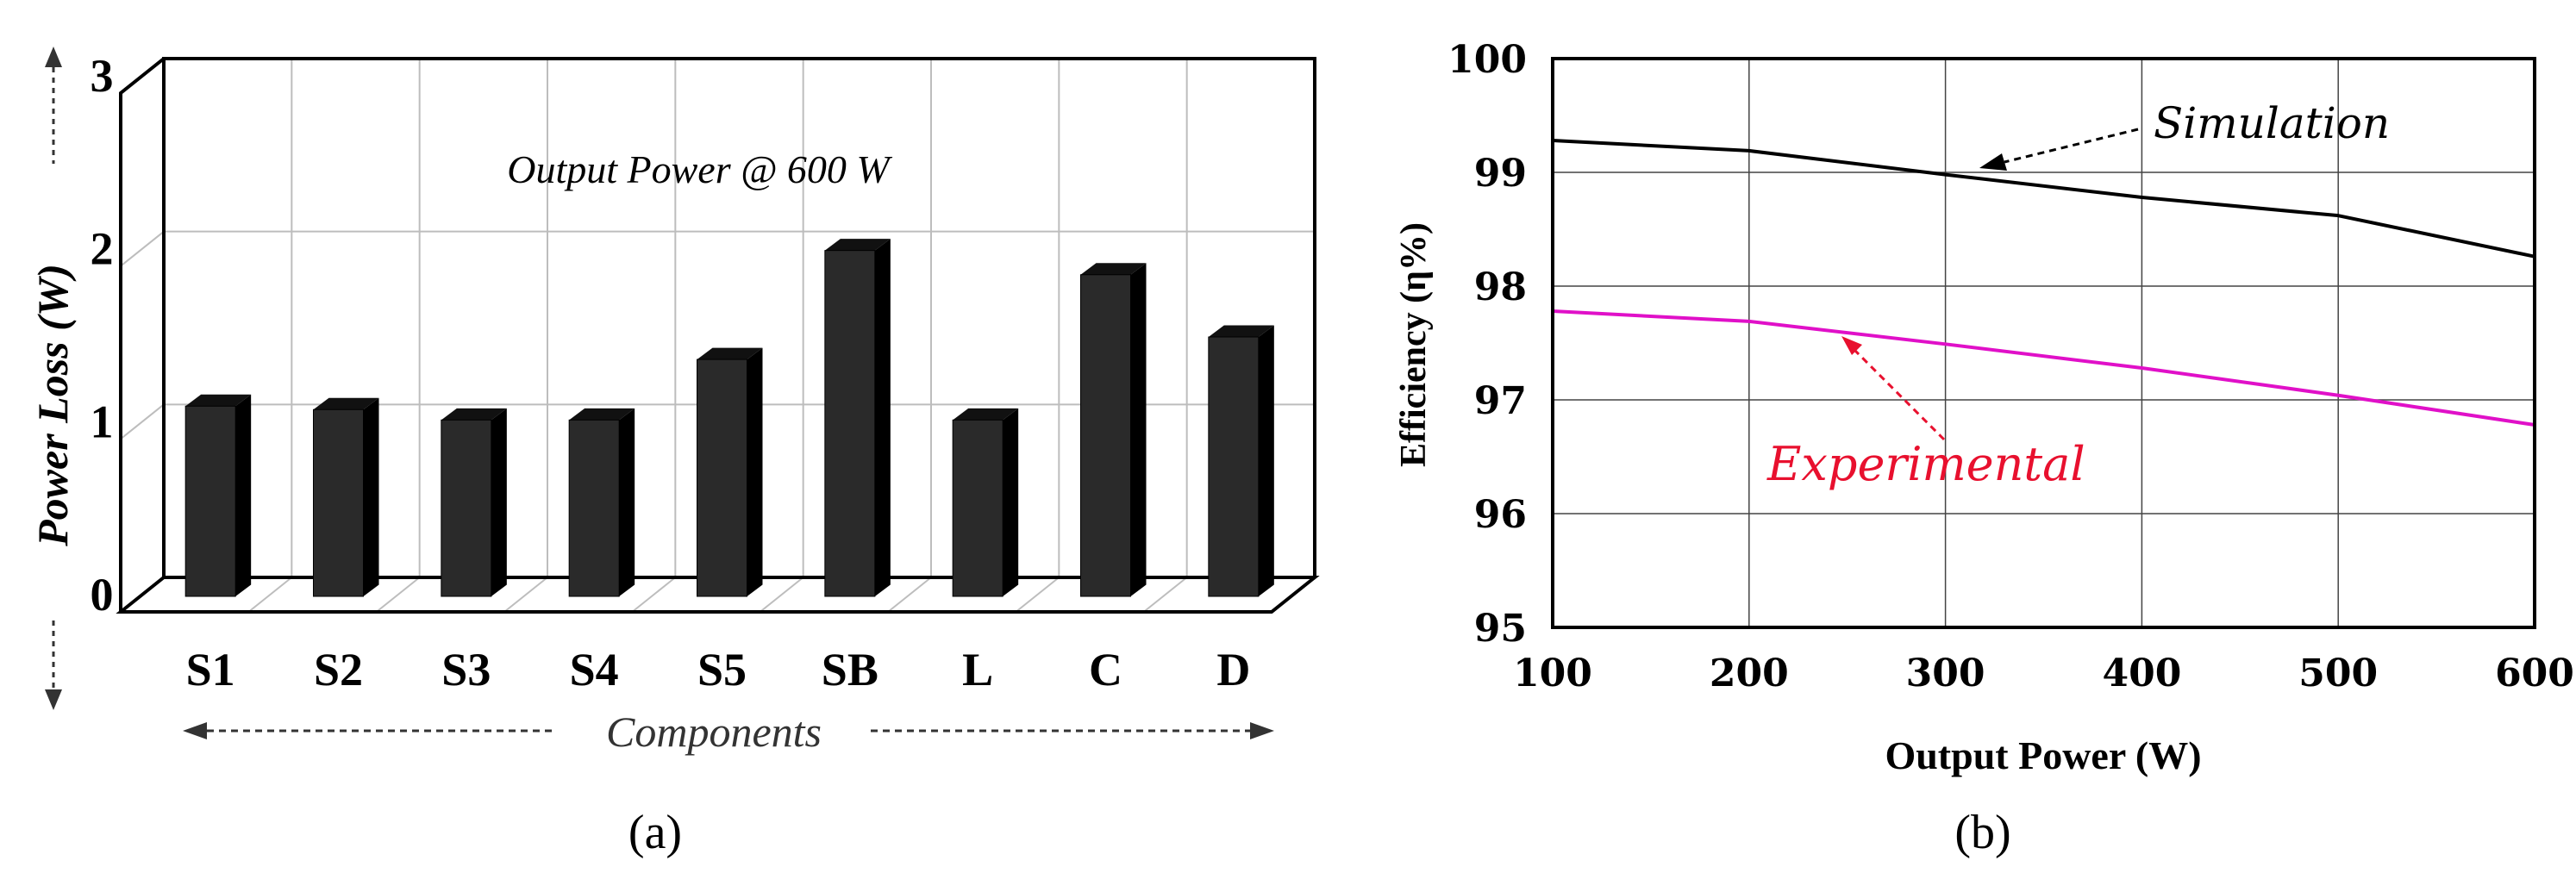 This screenshot has width=2576, height=873. Describe the element at coordinates (1893, 389) in the screenshot. I see `experimental-arrow` at that location.